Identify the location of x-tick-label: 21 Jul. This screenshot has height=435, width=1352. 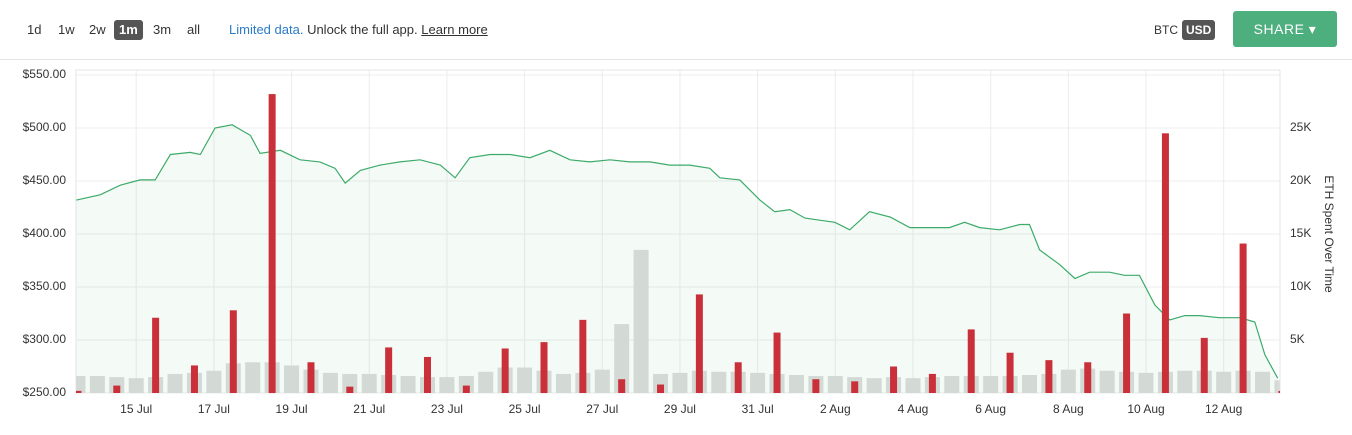
(369, 409).